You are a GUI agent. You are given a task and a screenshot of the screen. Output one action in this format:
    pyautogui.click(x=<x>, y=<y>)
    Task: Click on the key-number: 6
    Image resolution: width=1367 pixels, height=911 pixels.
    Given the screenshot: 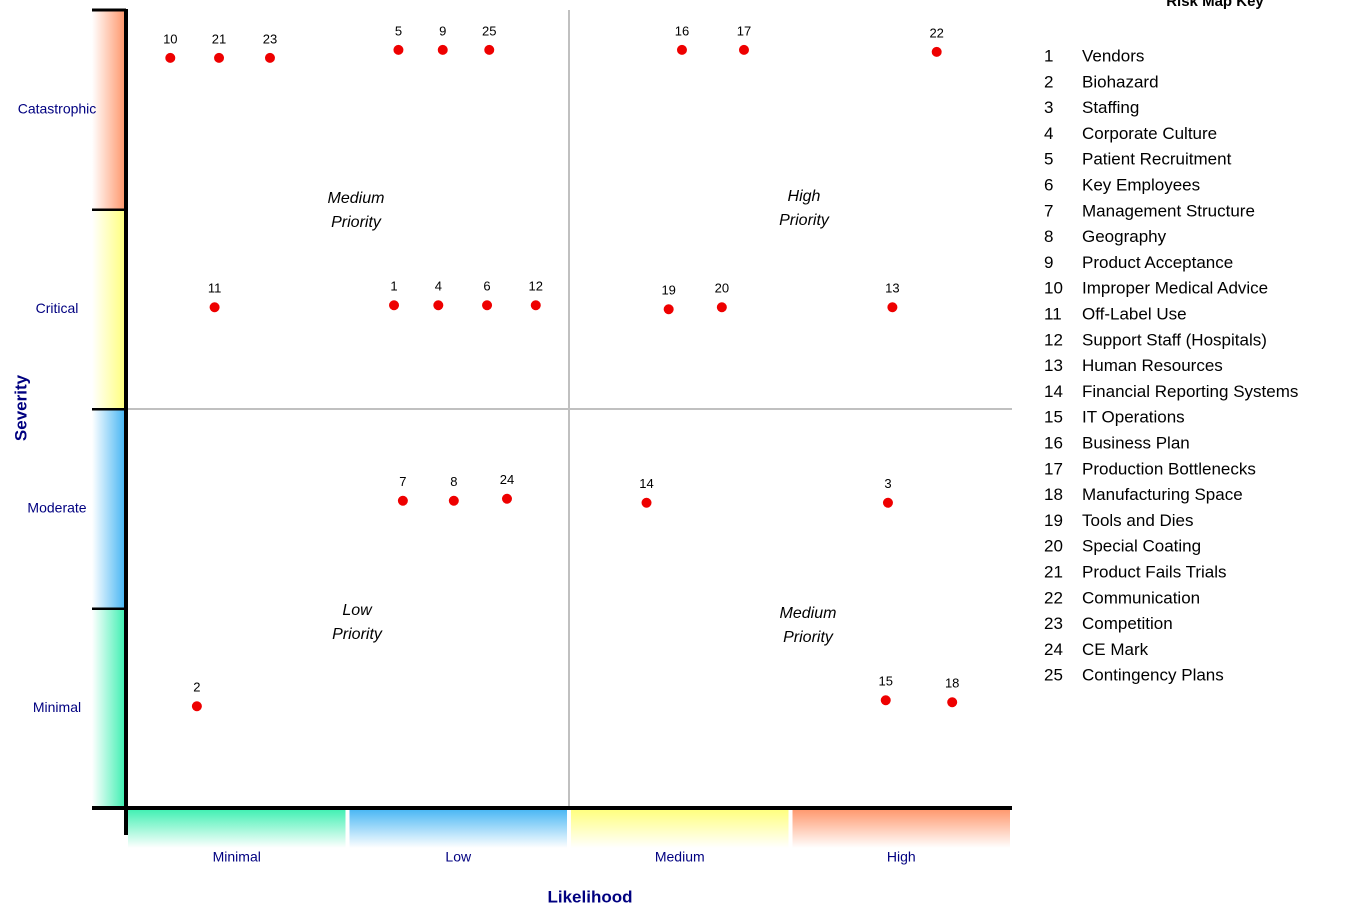 What is the action you would take?
    pyautogui.click(x=1048, y=184)
    